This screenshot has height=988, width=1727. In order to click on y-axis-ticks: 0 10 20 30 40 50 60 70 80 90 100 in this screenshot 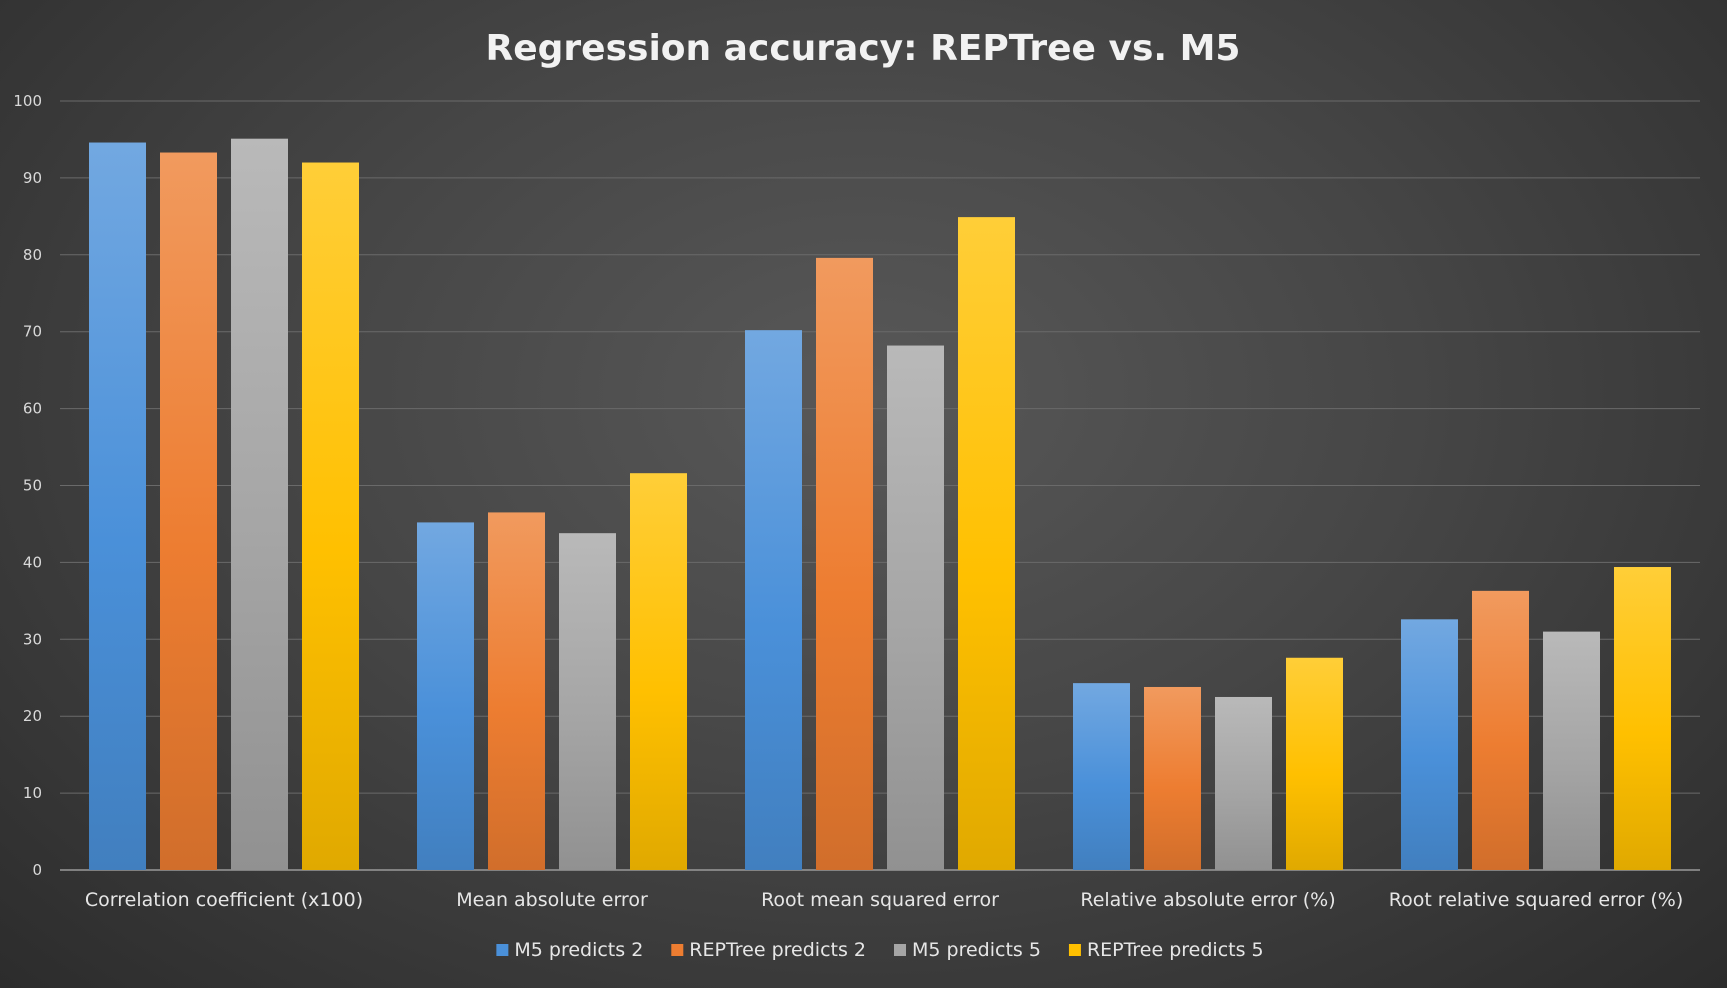, I will do `click(27, 485)`.